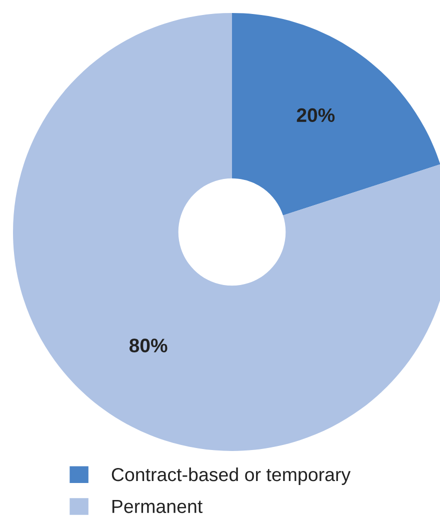  Describe the element at coordinates (231, 476) in the screenshot. I see `legend-label: Contract-based or temporary` at that location.